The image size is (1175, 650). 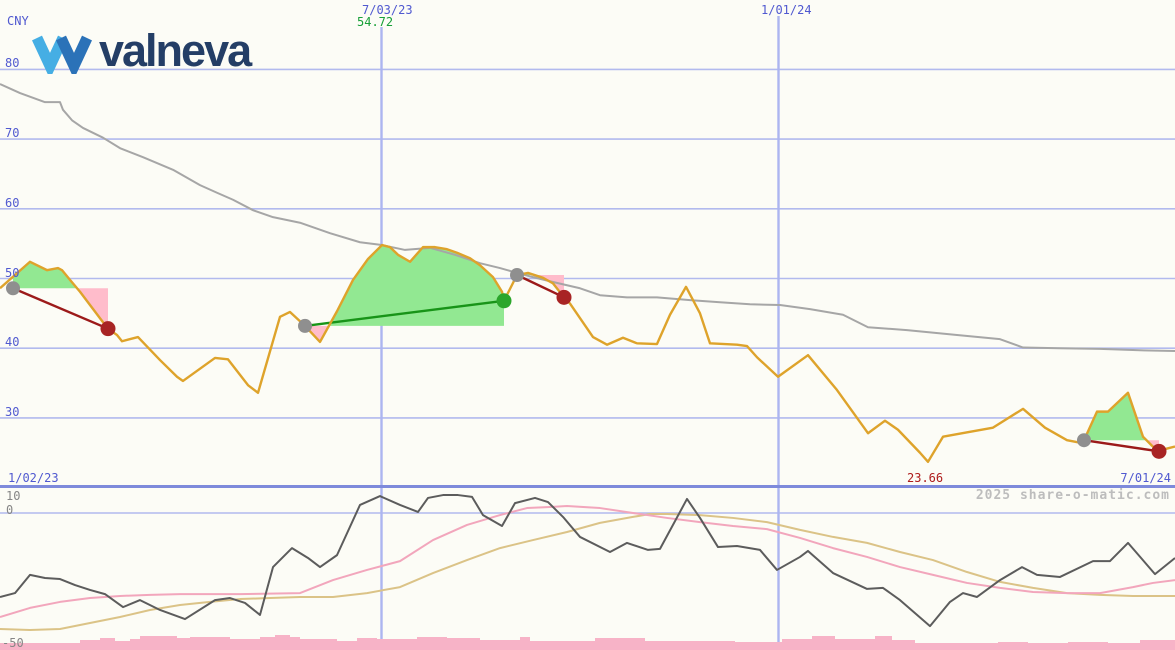 What do you see at coordinates (175, 50) in the screenshot?
I see `valneva-logo-text: valneva` at bounding box center [175, 50].